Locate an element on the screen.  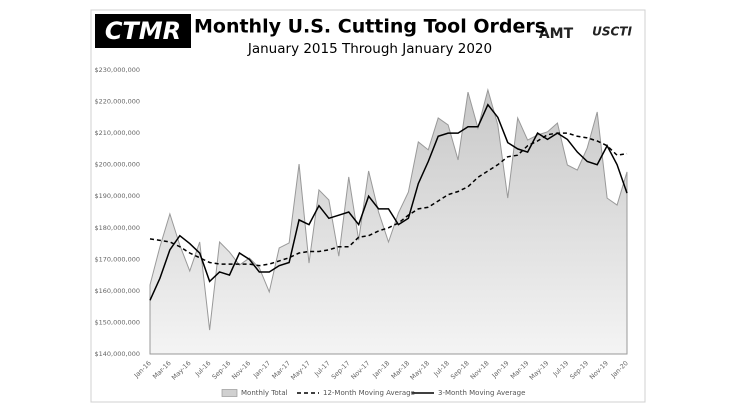
legend-label: 12-Month Moving Average is located at coordinates (369, 393).